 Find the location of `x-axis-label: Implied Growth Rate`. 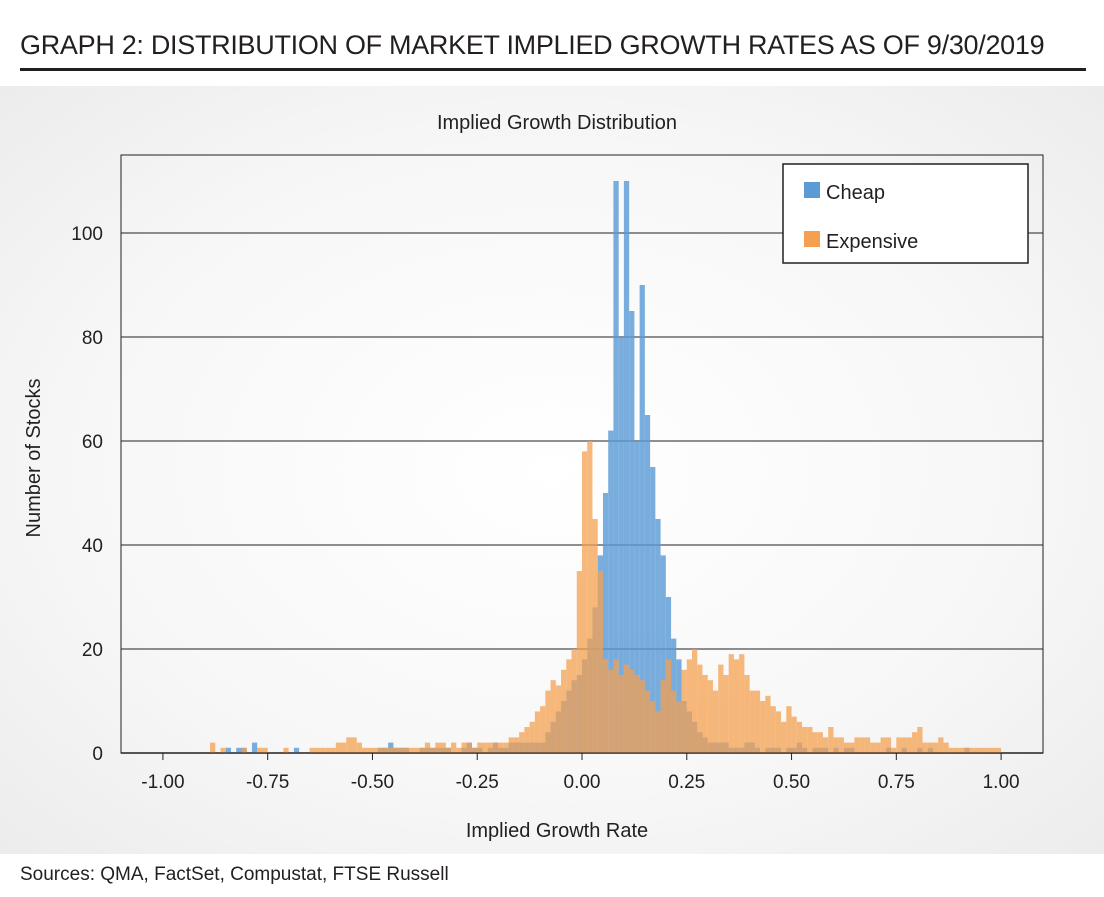

x-axis-label: Implied Growth Rate is located at coordinates (557, 831).